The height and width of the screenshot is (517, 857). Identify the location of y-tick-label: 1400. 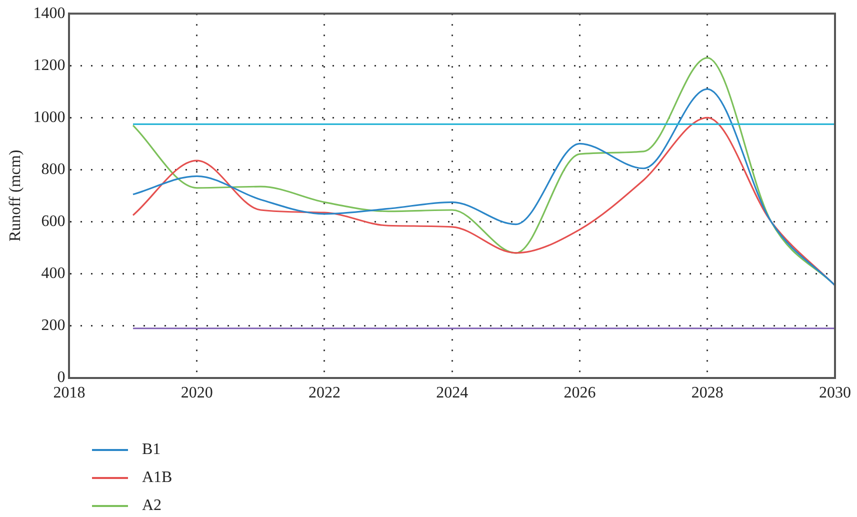
(49, 13).